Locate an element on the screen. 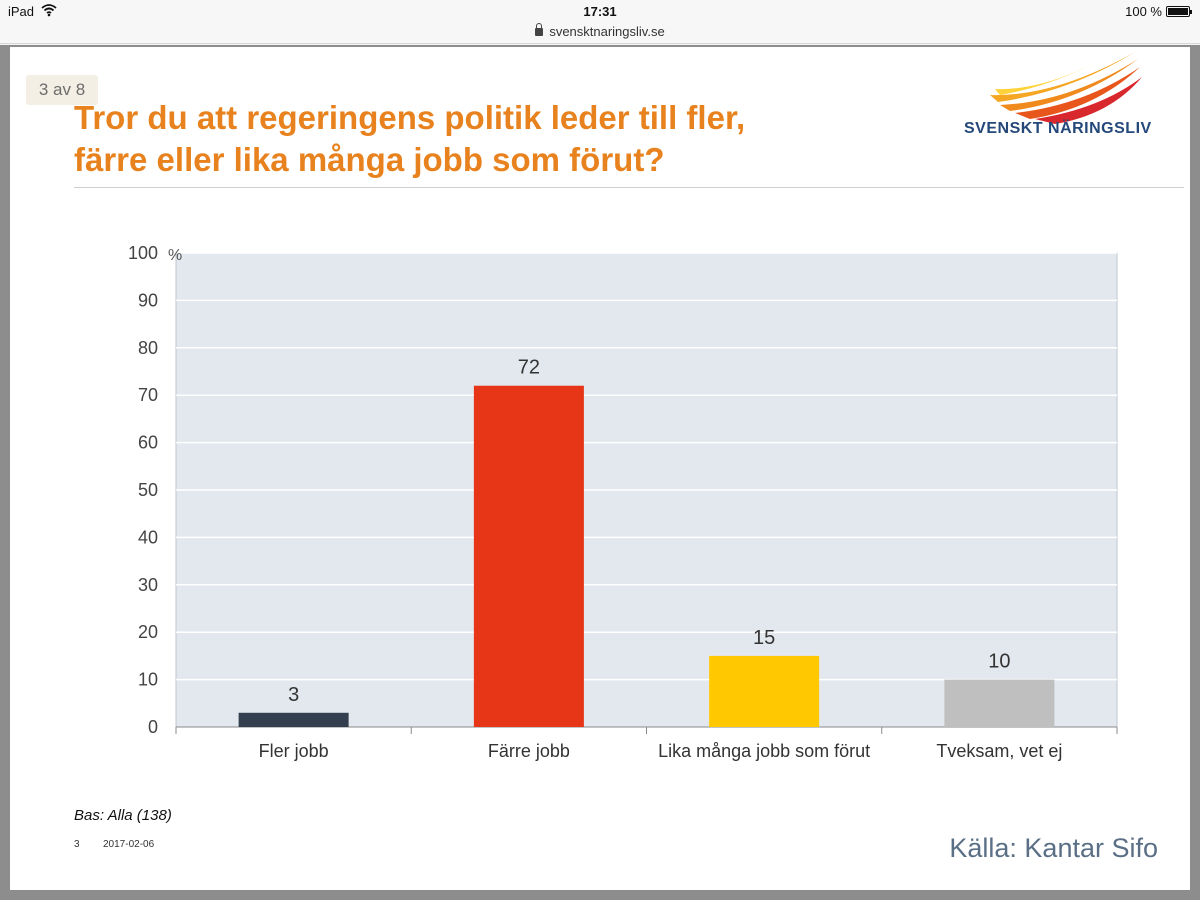 This screenshot has height=900, width=1200. footer-page-number: 3 is located at coordinates (77, 844).